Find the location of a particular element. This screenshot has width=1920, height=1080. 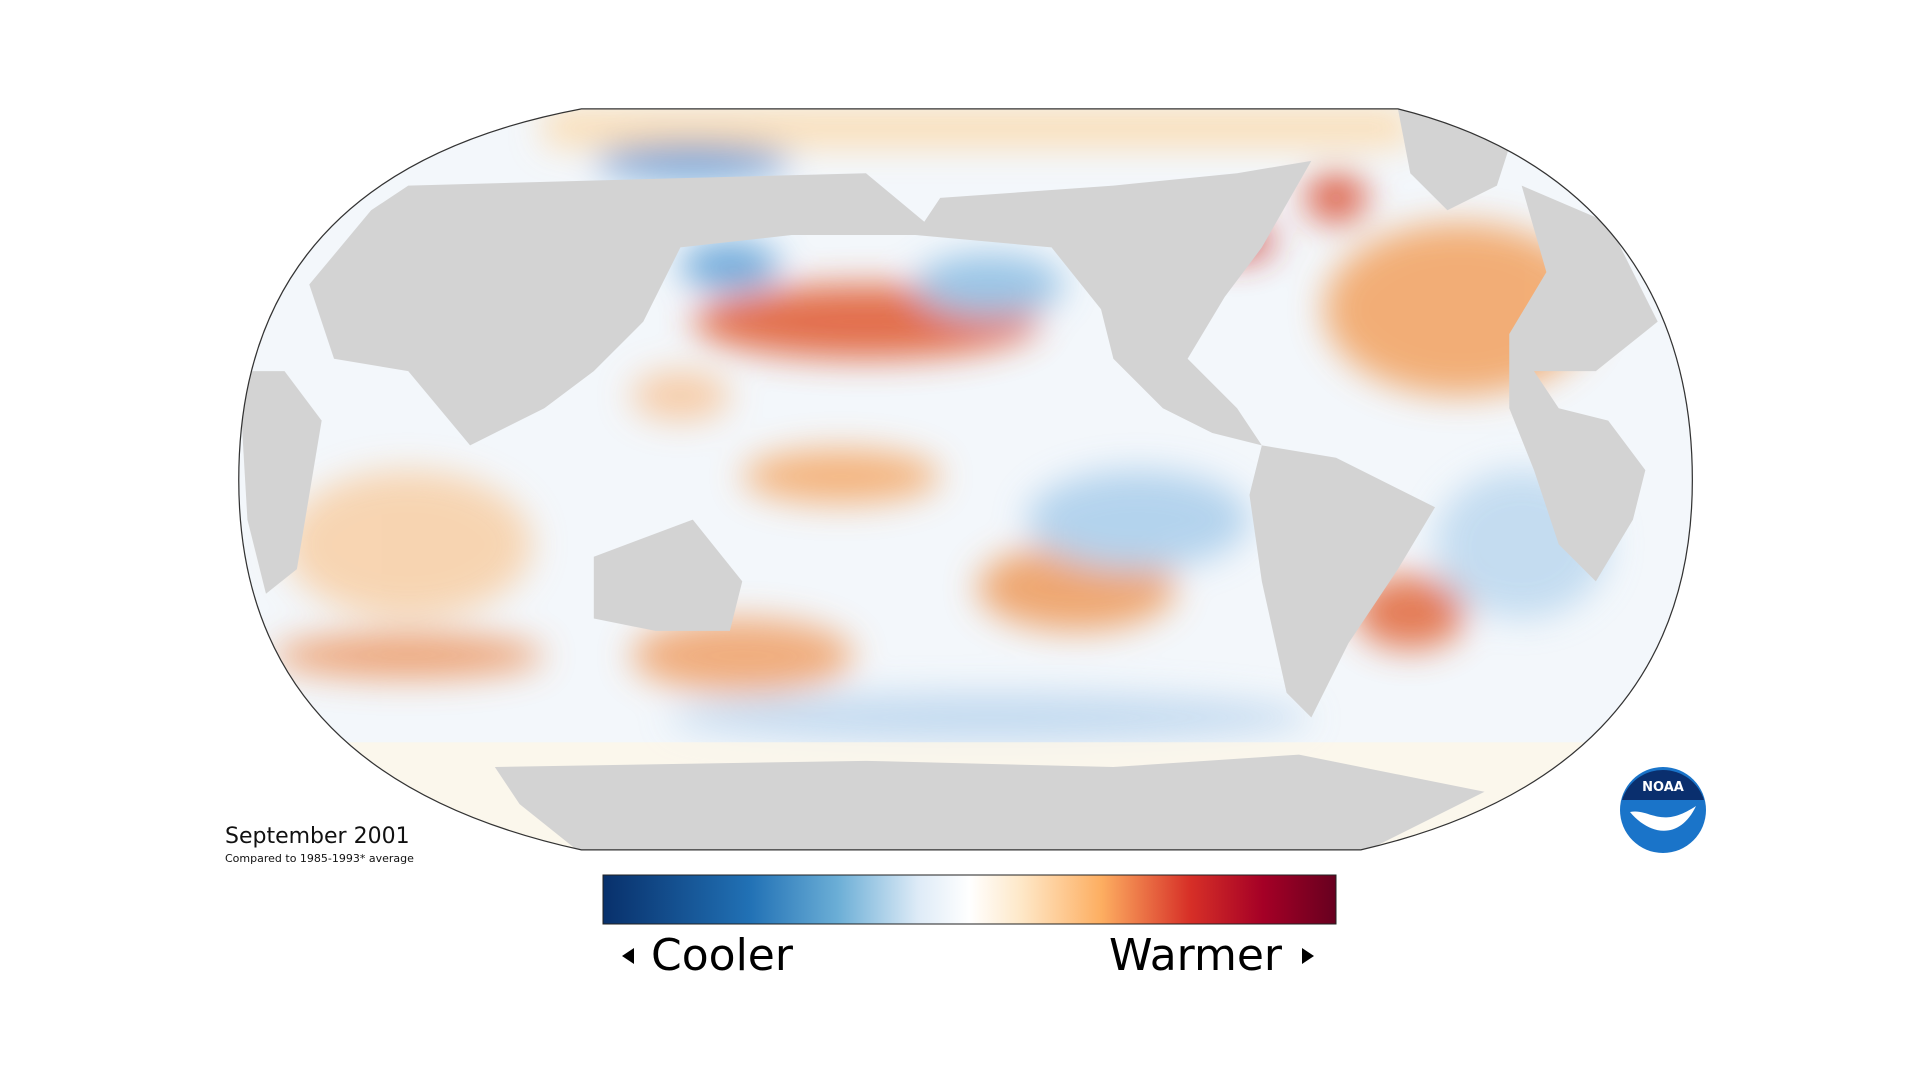

map-date: September 2001 is located at coordinates (317, 836).